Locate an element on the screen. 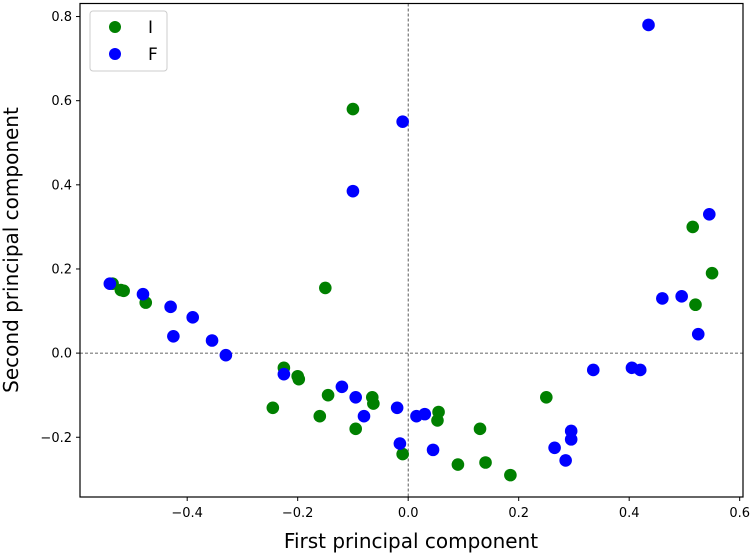 The image size is (752, 555). legend-label-f: F is located at coordinates (153, 55).